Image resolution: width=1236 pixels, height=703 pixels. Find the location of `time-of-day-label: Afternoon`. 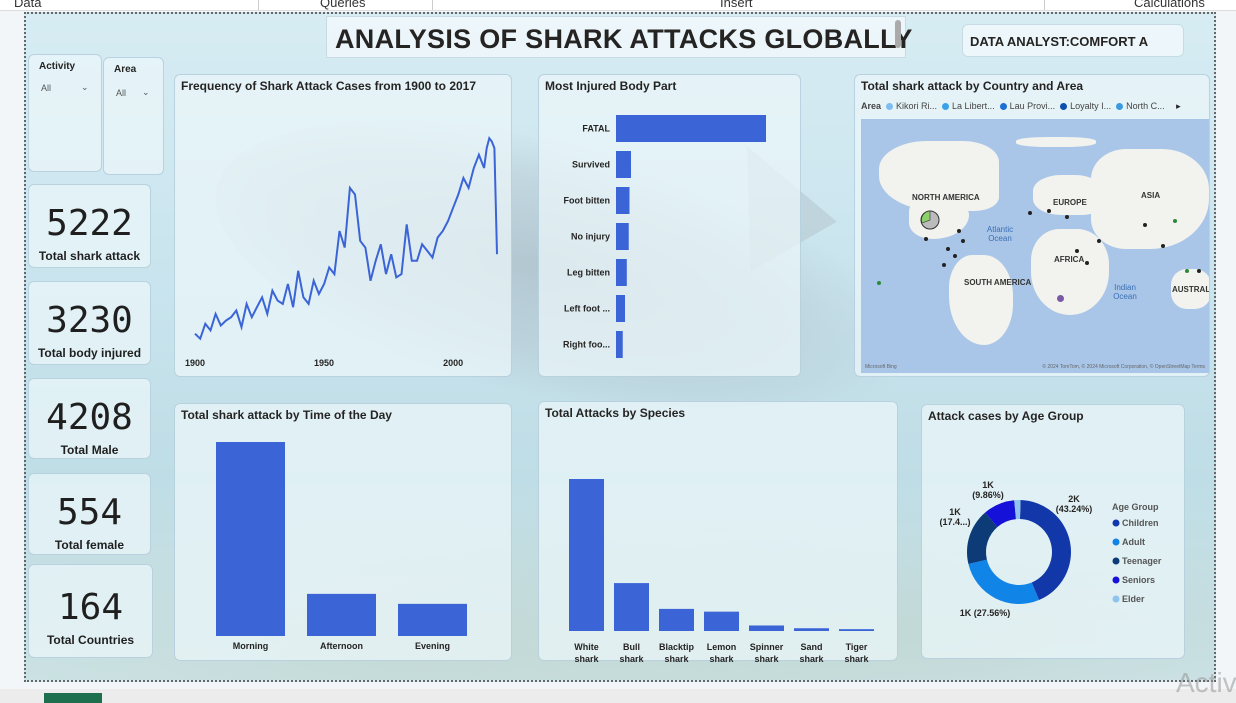

time-of-day-label: Afternoon is located at coordinates (341, 646).